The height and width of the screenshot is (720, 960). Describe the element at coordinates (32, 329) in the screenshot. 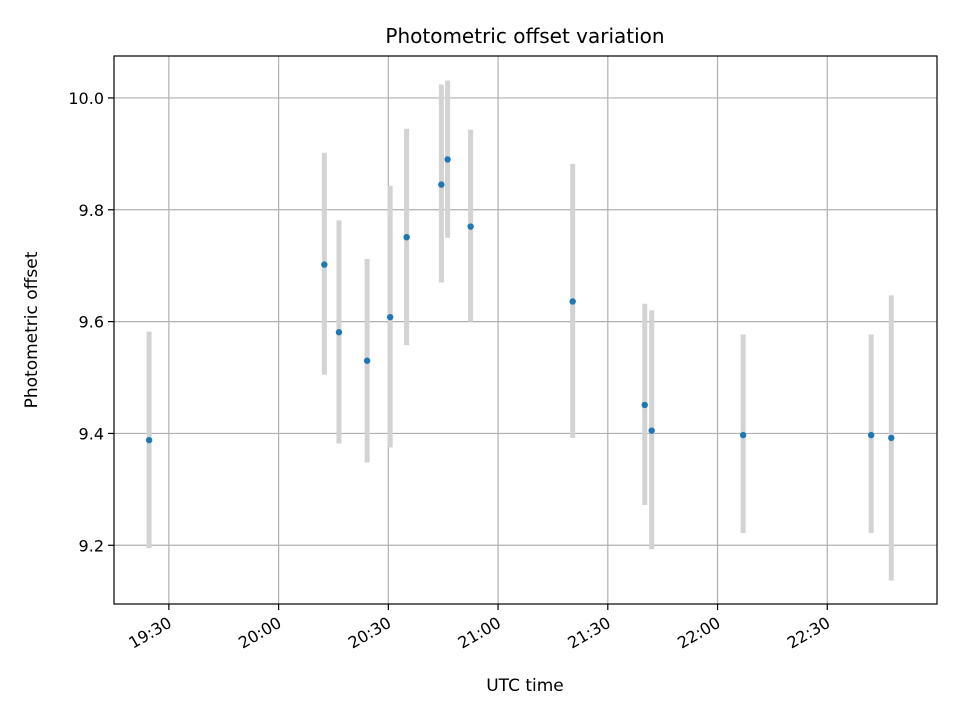

I see `y-axis-label: Photometric offset` at that location.